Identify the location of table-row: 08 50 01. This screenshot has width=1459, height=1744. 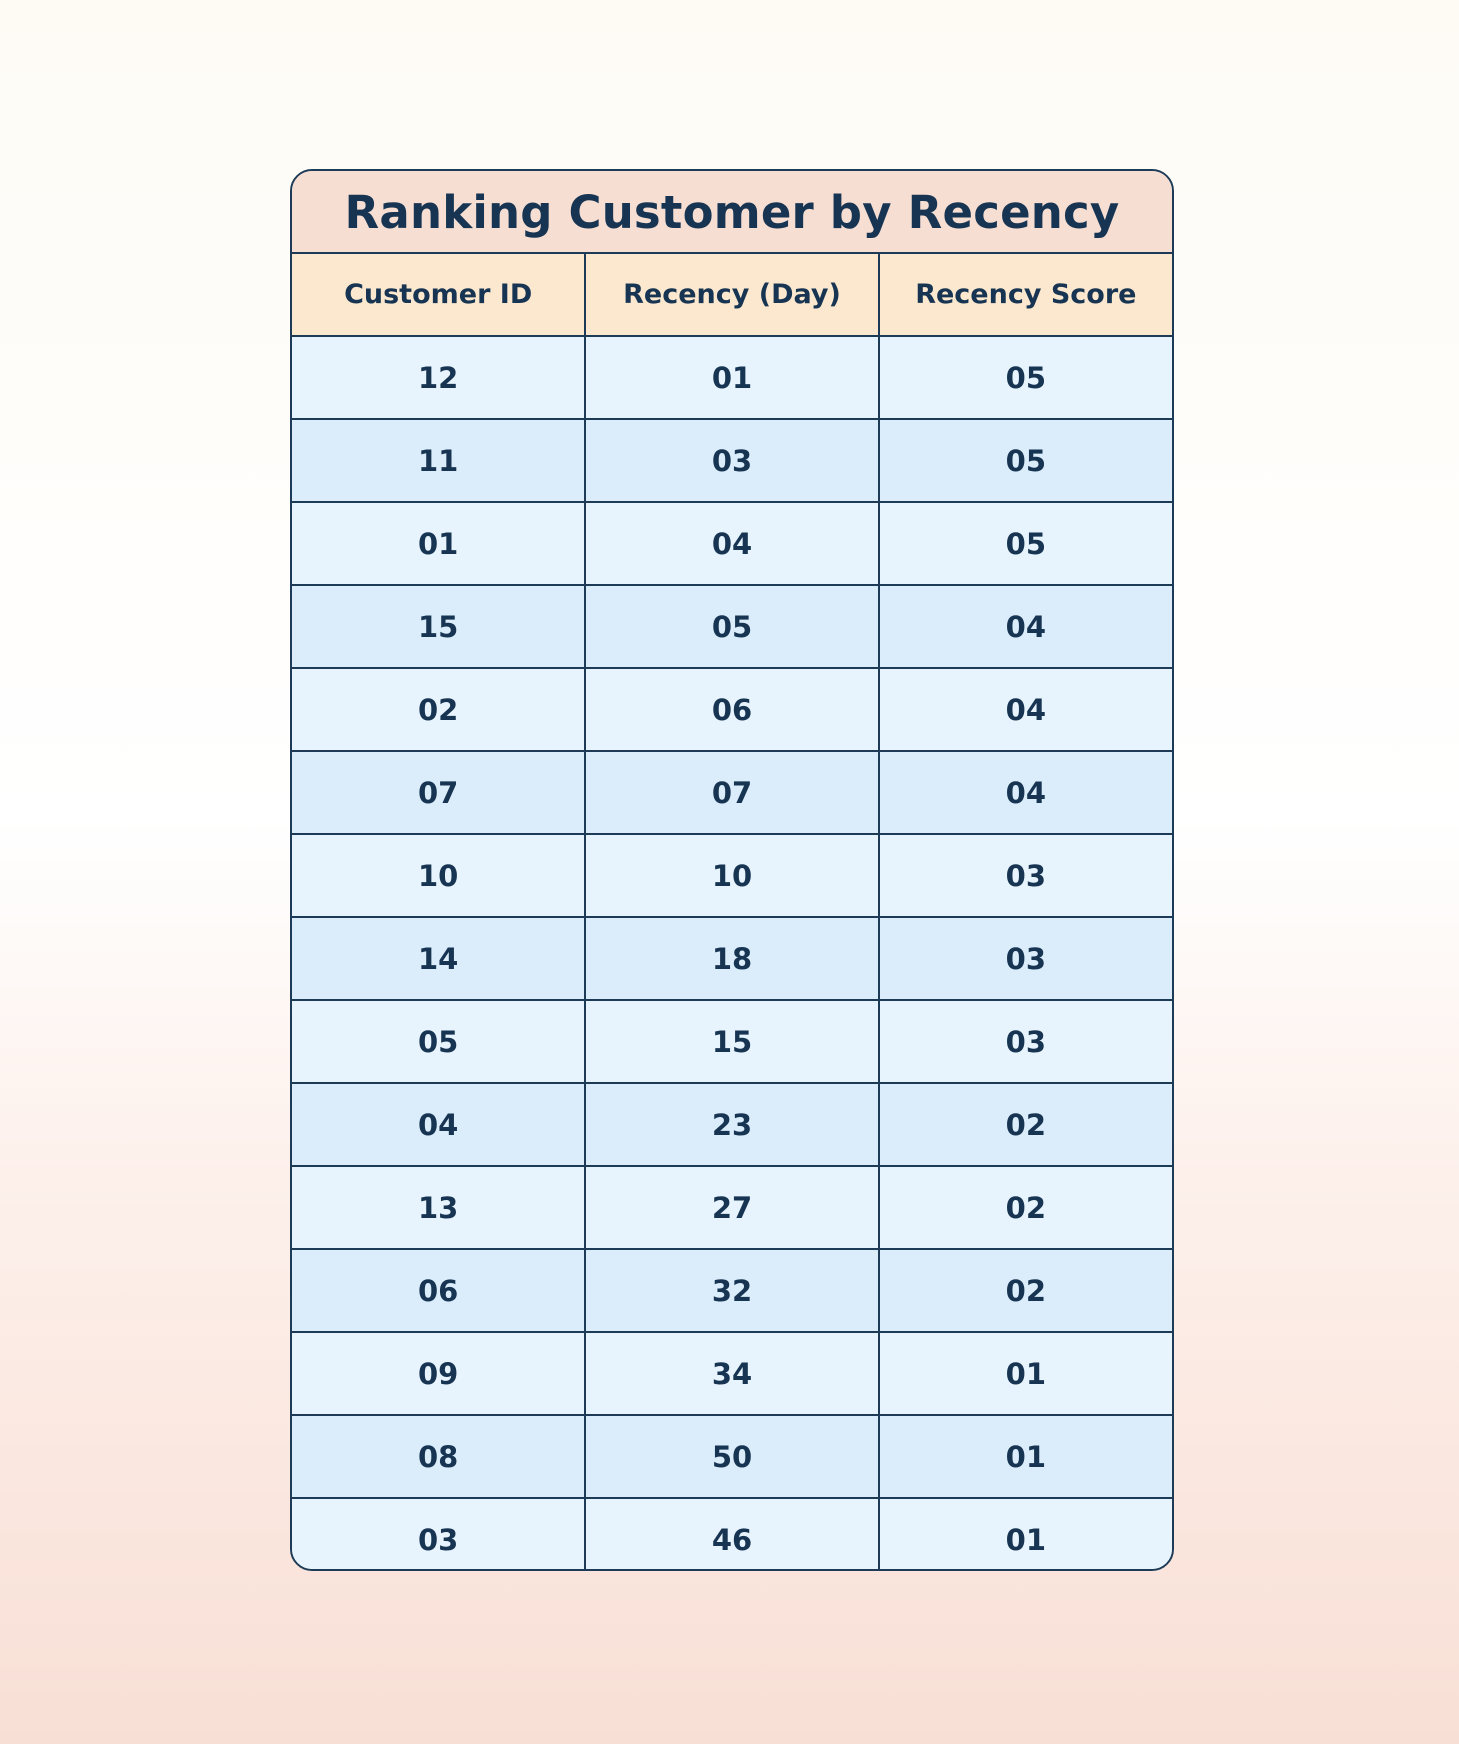
(732, 1457).